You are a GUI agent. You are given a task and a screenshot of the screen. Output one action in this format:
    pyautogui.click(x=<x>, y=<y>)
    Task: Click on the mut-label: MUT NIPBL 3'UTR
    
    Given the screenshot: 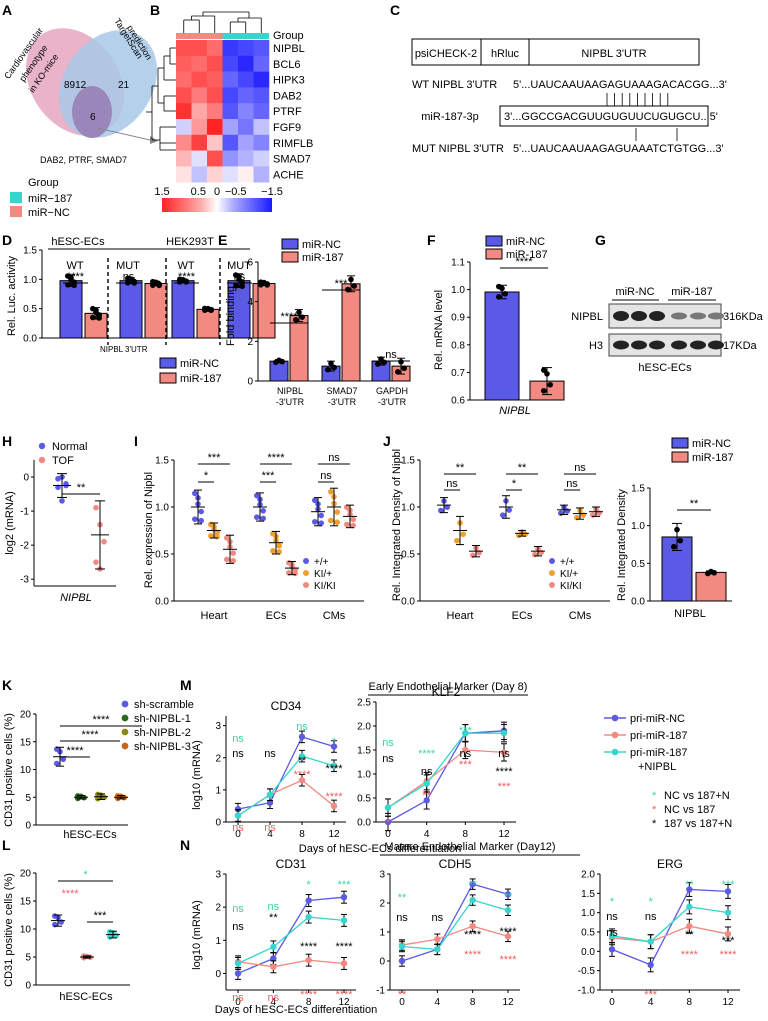 What is the action you would take?
    pyautogui.click(x=458, y=149)
    